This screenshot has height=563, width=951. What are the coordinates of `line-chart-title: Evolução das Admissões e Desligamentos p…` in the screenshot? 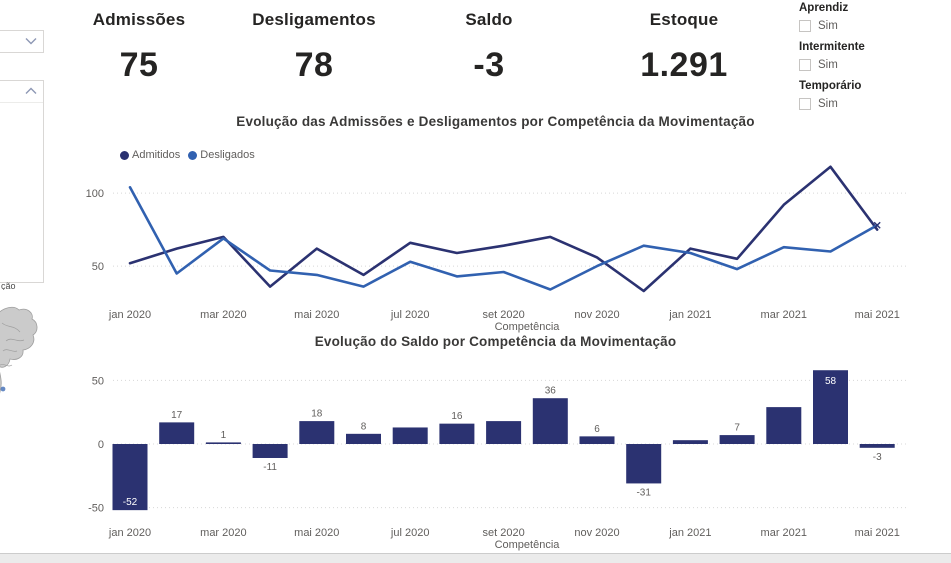 It's located at (495, 121).